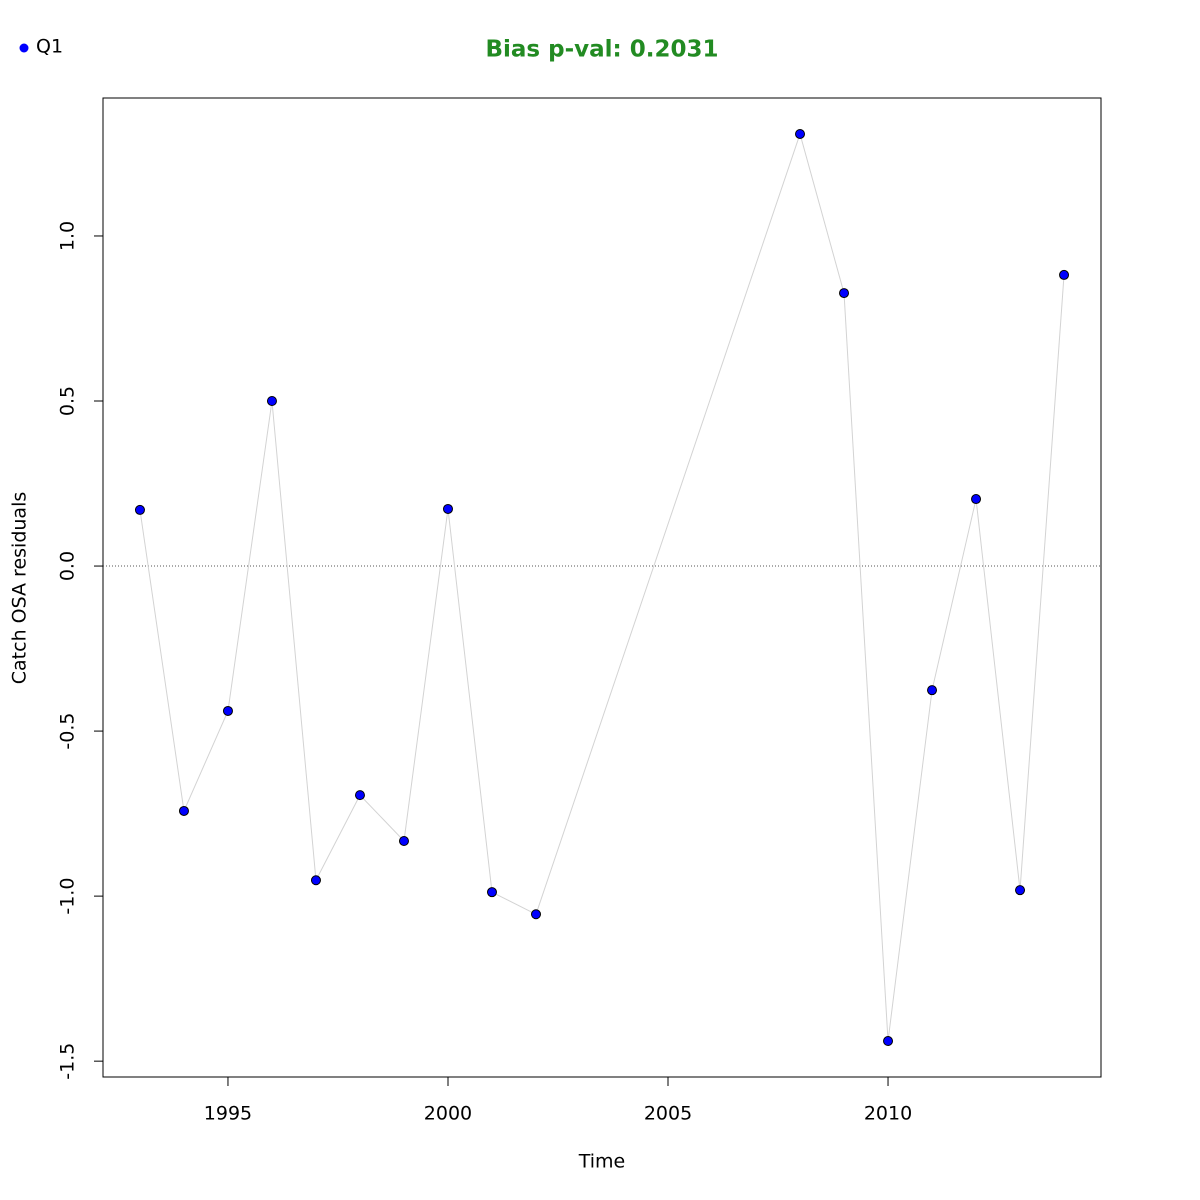  Describe the element at coordinates (20, 588) in the screenshot. I see `y-axis-label: Catch OSA residuals` at that location.